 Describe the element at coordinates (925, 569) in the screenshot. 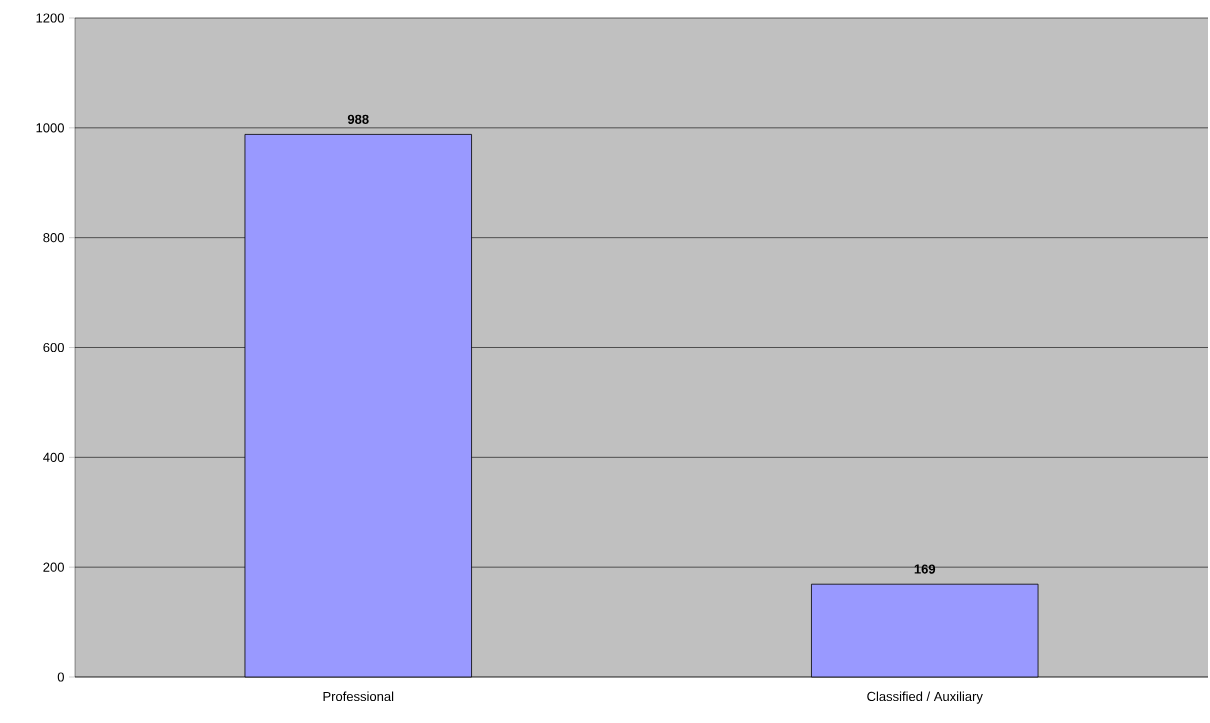

I see `data-label: 169` at that location.